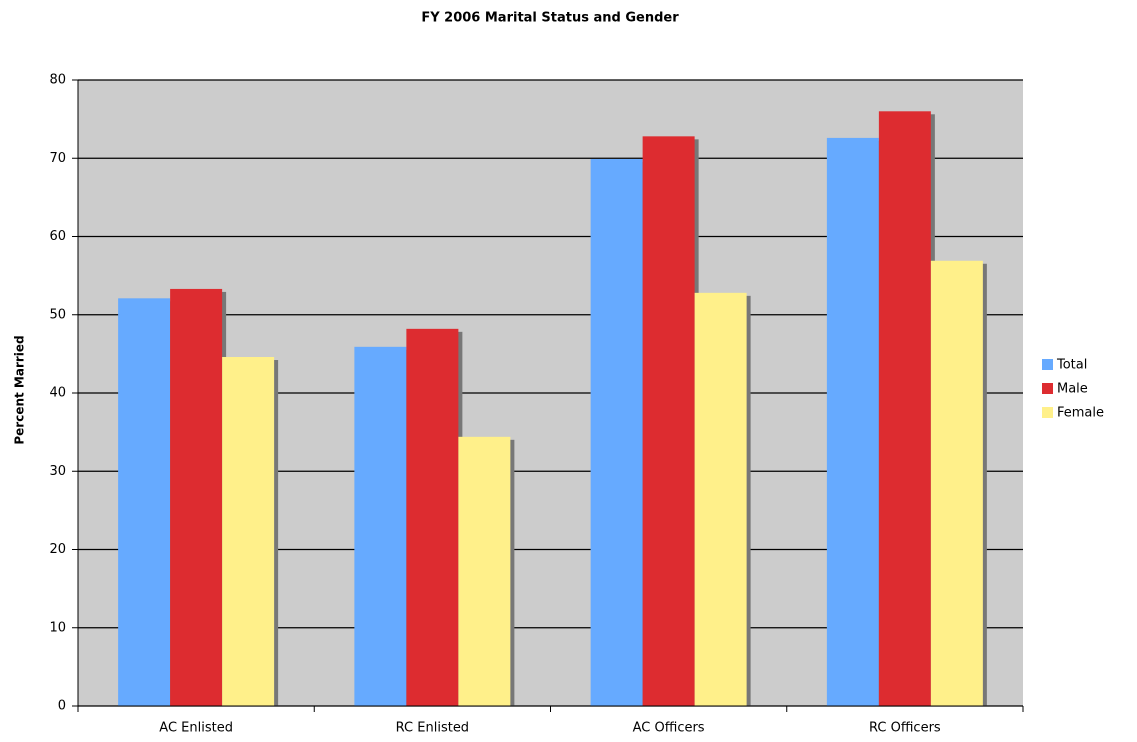 This screenshot has height=742, width=1137. I want to click on y-tick-label: 20, so click(57, 549).